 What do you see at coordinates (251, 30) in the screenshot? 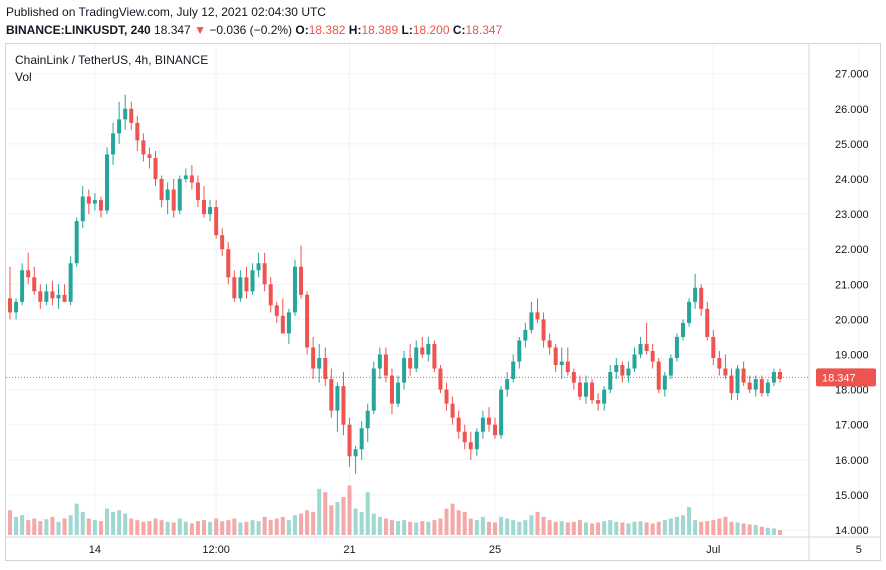
I see `change-value: −0.036 (−0.2%)` at bounding box center [251, 30].